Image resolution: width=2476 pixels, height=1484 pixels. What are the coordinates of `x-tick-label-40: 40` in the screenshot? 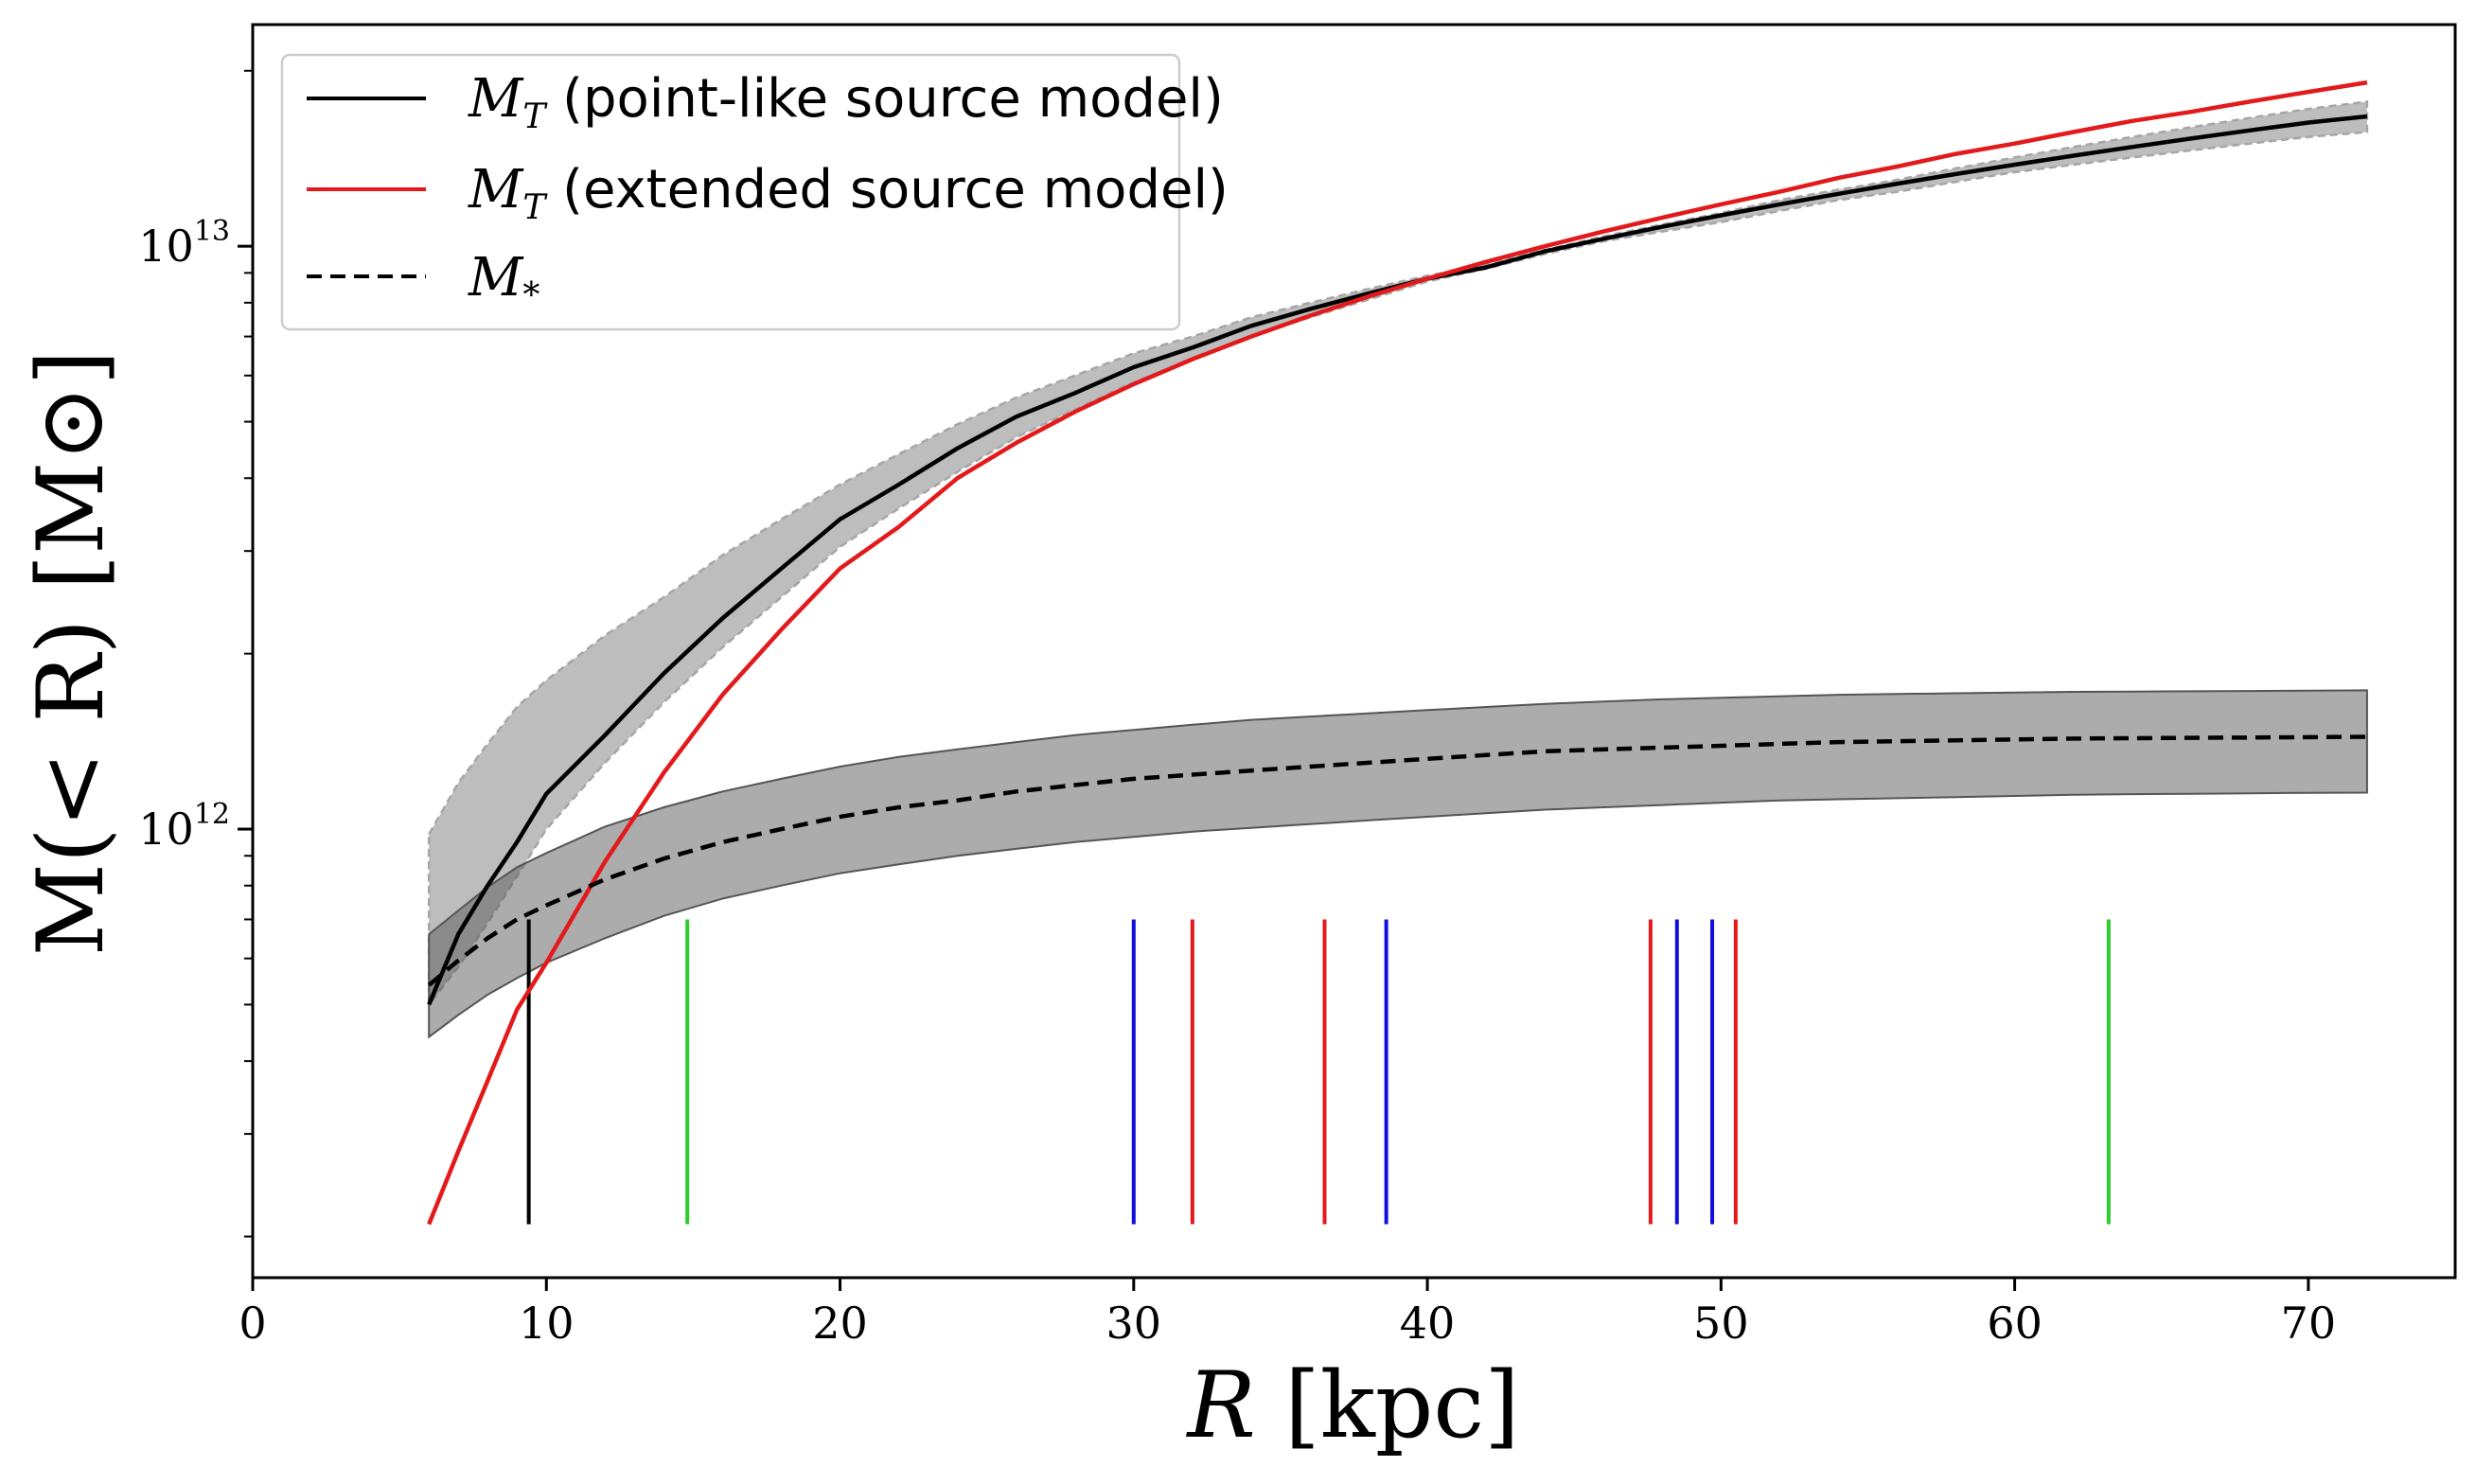 It's located at (1428, 1323).